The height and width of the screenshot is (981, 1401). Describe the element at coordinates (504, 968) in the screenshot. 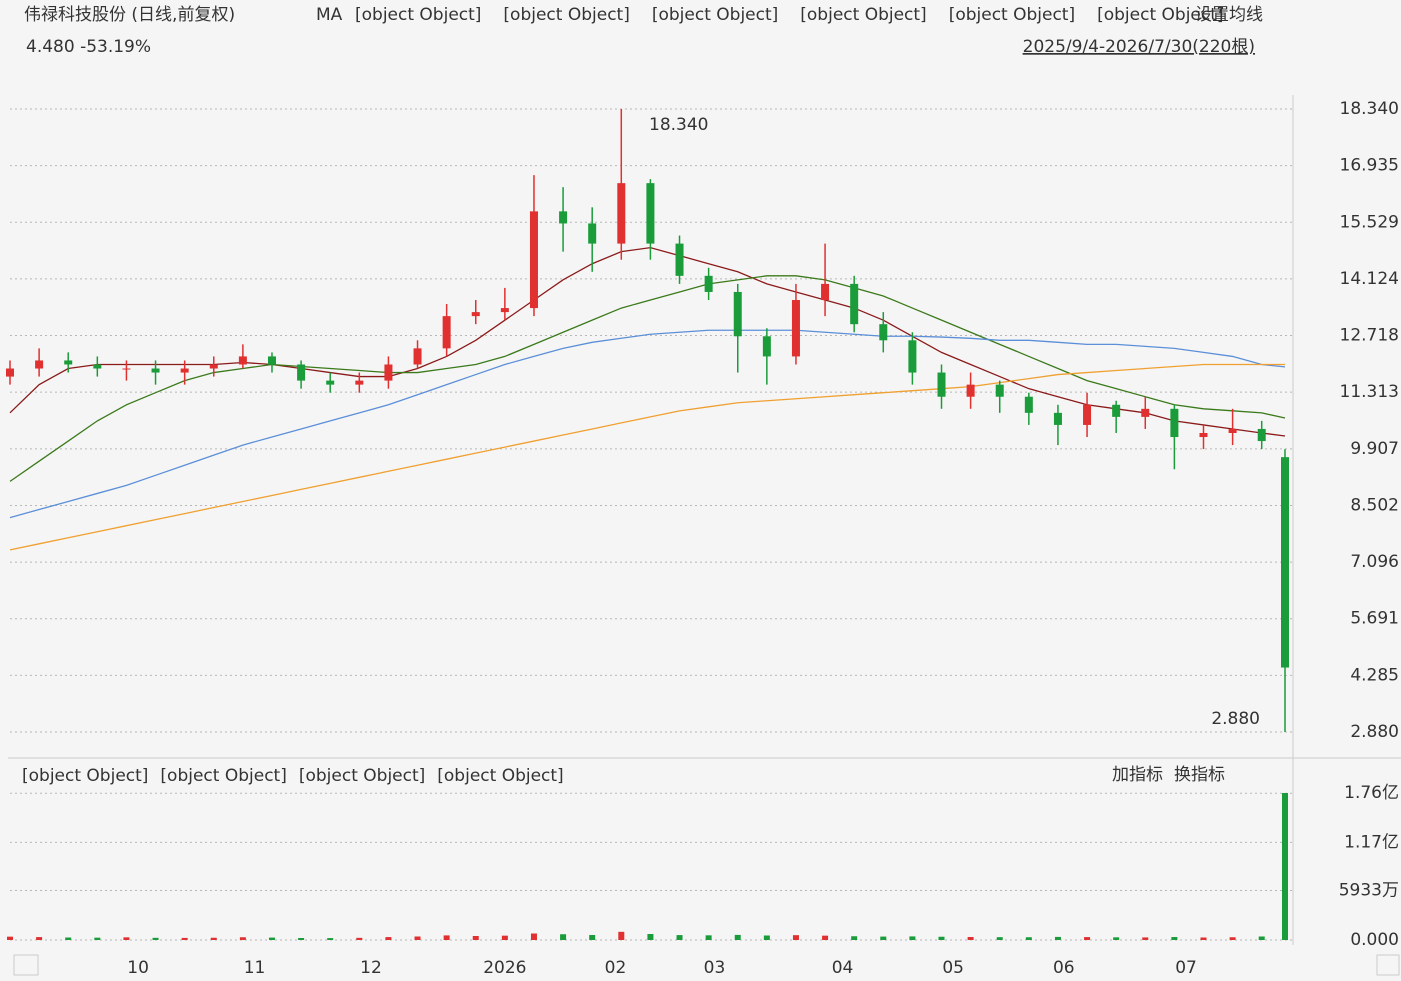

I see `x-tick-label: 2026` at that location.